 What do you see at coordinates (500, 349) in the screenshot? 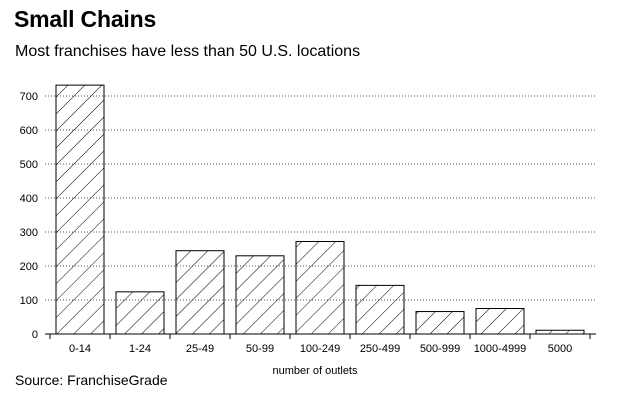
I see `x-tick-label: 1000-4999` at bounding box center [500, 349].